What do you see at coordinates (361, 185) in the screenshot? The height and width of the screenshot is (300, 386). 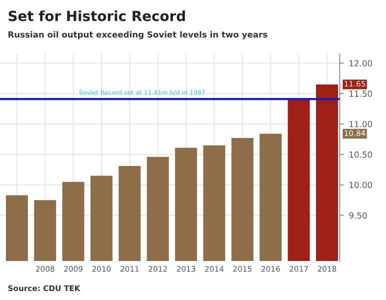 I see `y-tick-label: 10.00` at bounding box center [361, 185].